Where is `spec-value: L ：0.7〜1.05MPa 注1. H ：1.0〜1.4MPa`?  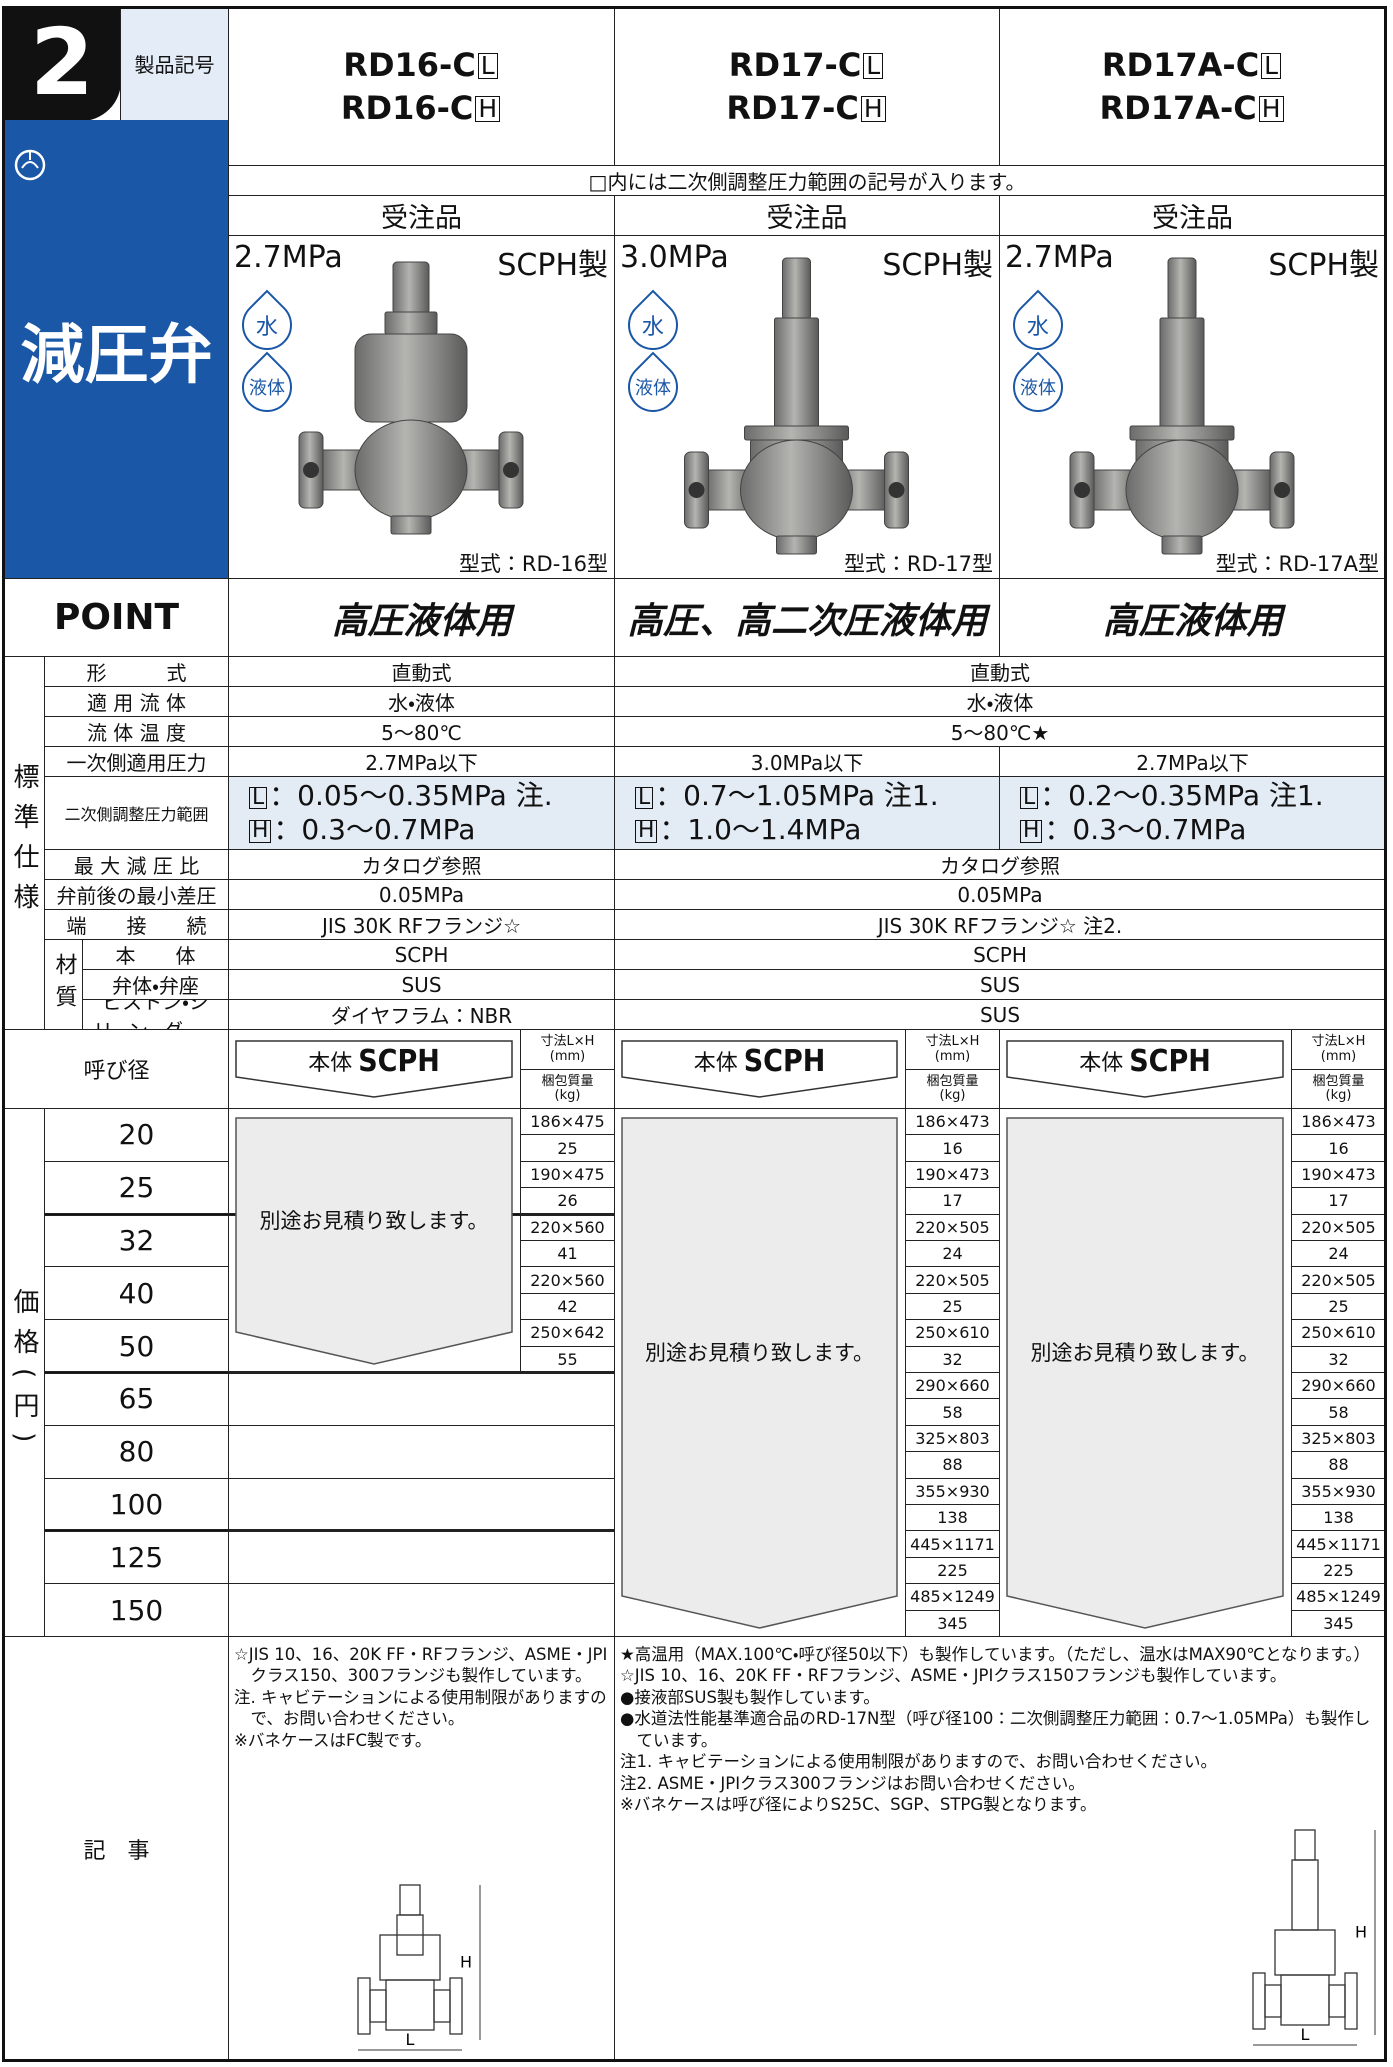
spec-value: L ：0.7〜1.05MPa 注1. H ：1.0〜1.4MPa is located at coordinates (807, 813).